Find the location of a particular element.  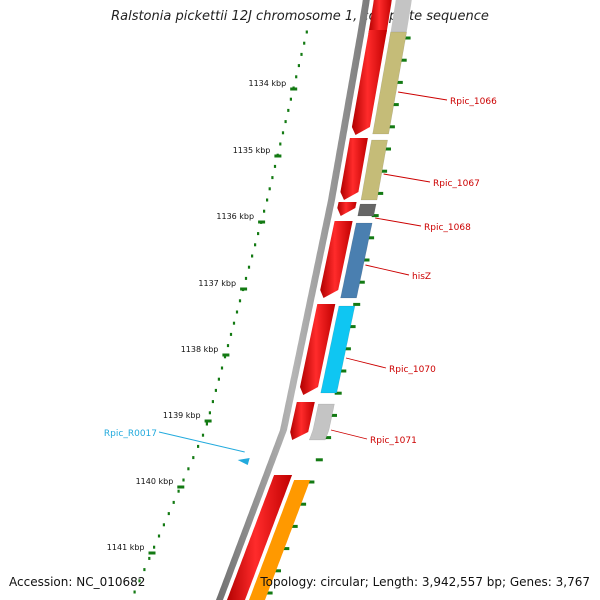

kbp-label: 1139 kbp is located at coordinates (182, 415).